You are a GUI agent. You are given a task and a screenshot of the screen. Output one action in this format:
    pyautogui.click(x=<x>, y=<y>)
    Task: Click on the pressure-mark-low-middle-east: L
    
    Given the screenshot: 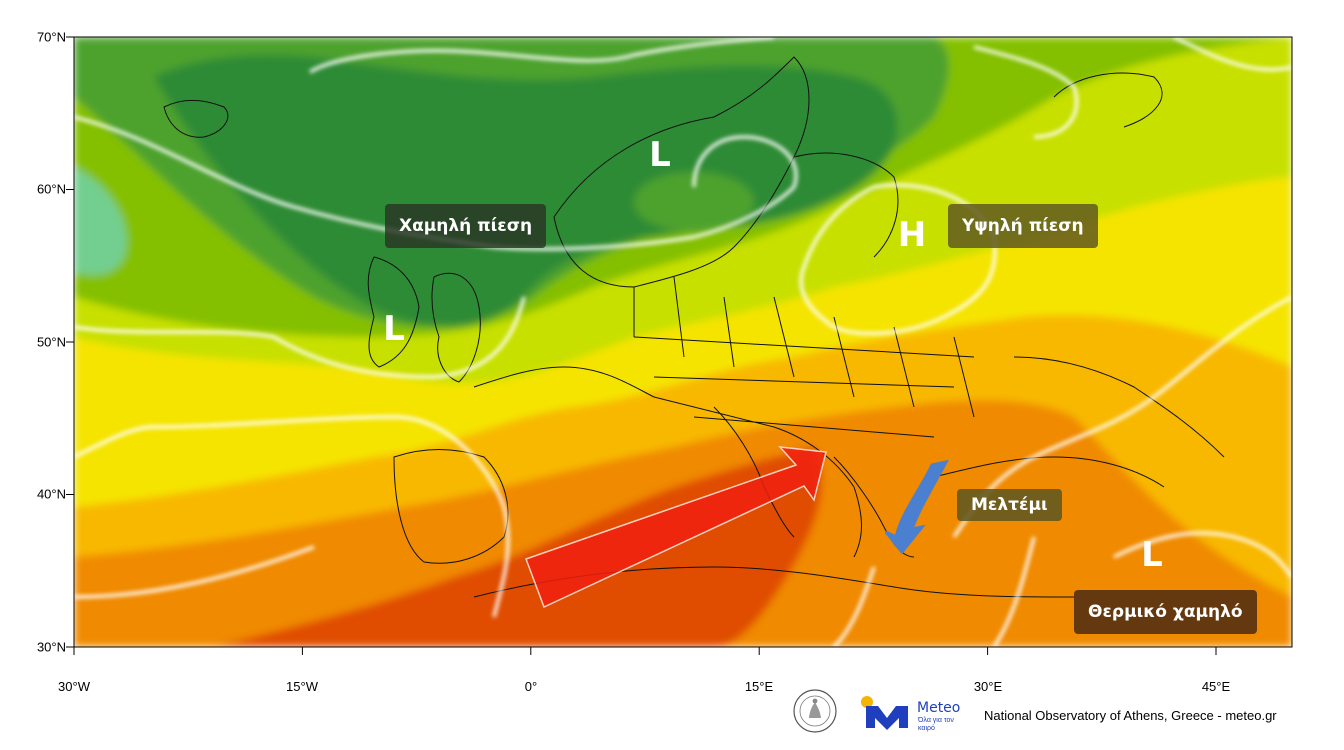 What is the action you would take?
    pyautogui.click(x=1152, y=555)
    